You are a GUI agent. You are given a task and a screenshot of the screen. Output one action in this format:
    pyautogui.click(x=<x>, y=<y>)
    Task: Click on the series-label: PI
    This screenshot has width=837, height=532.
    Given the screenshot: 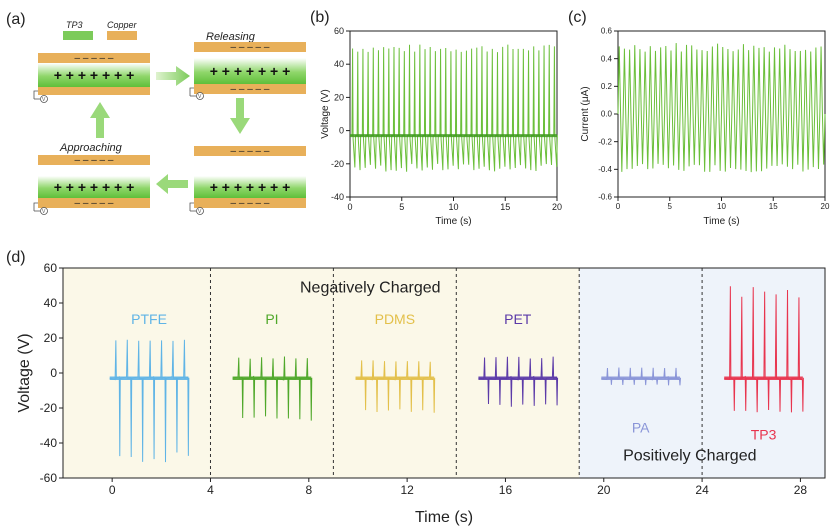 What is the action you would take?
    pyautogui.click(x=271, y=319)
    